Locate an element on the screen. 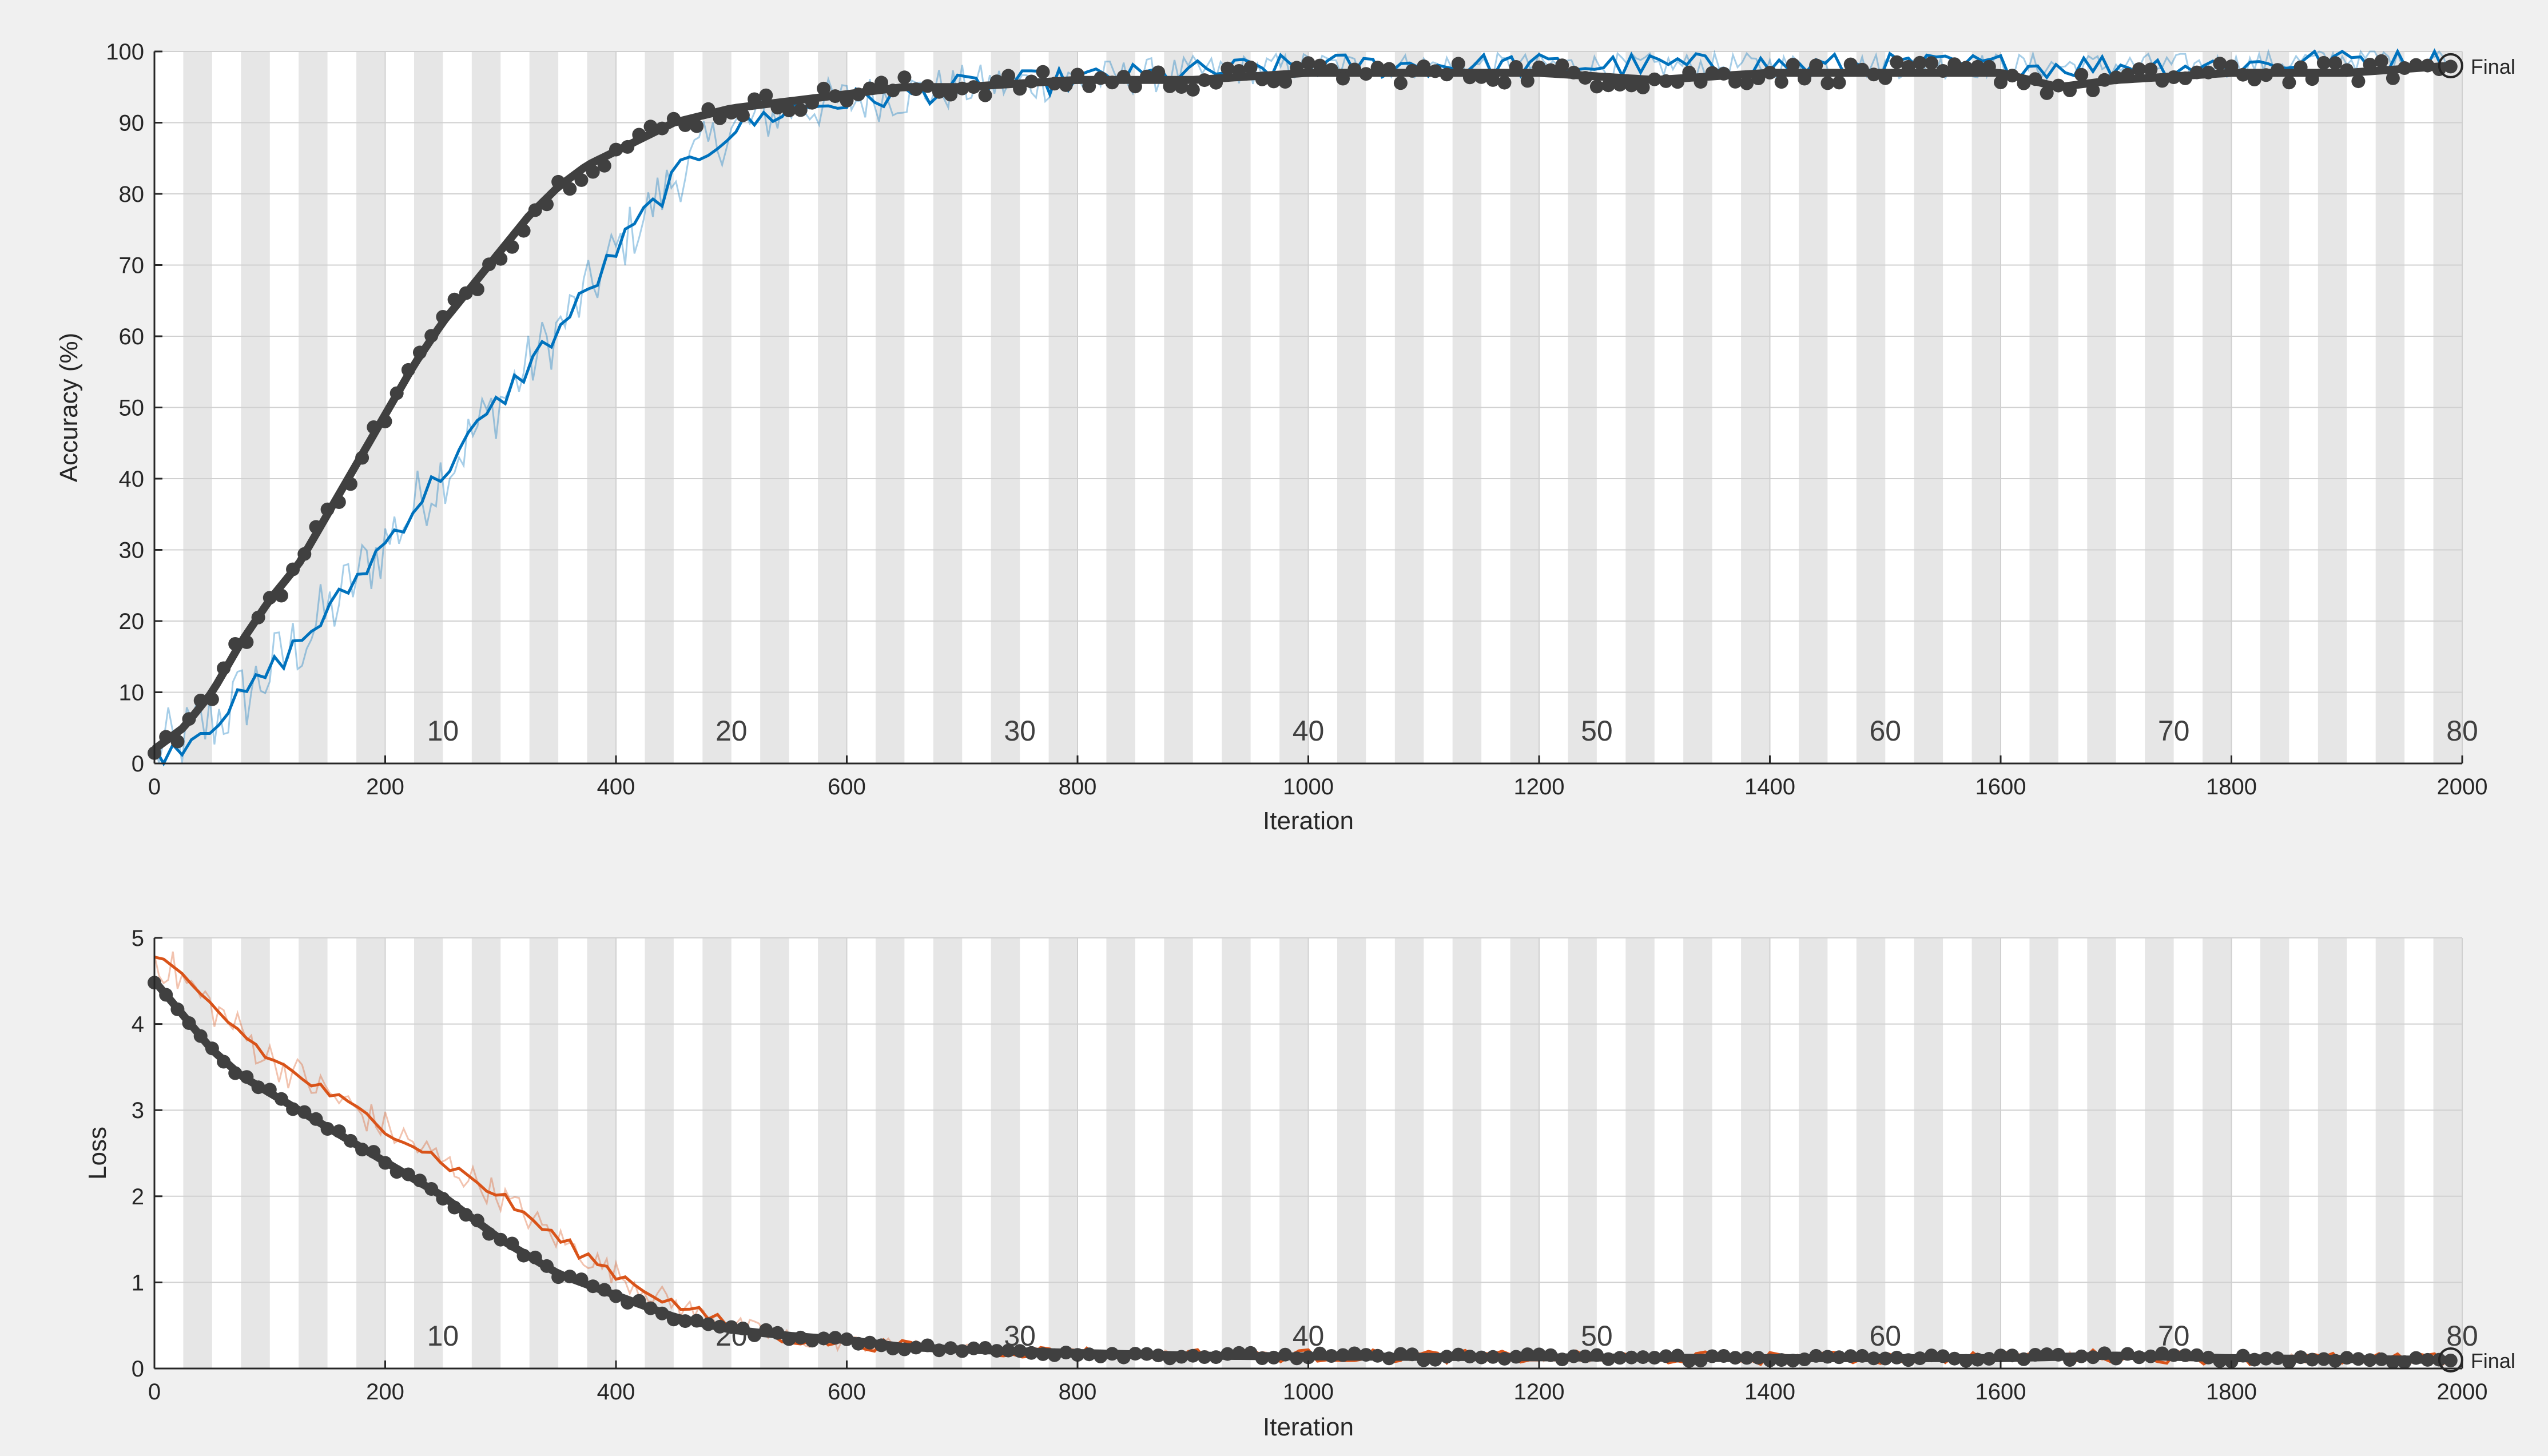 The width and height of the screenshot is (2548, 1456). accuracy-y-tick-label: 20 is located at coordinates (132, 621).